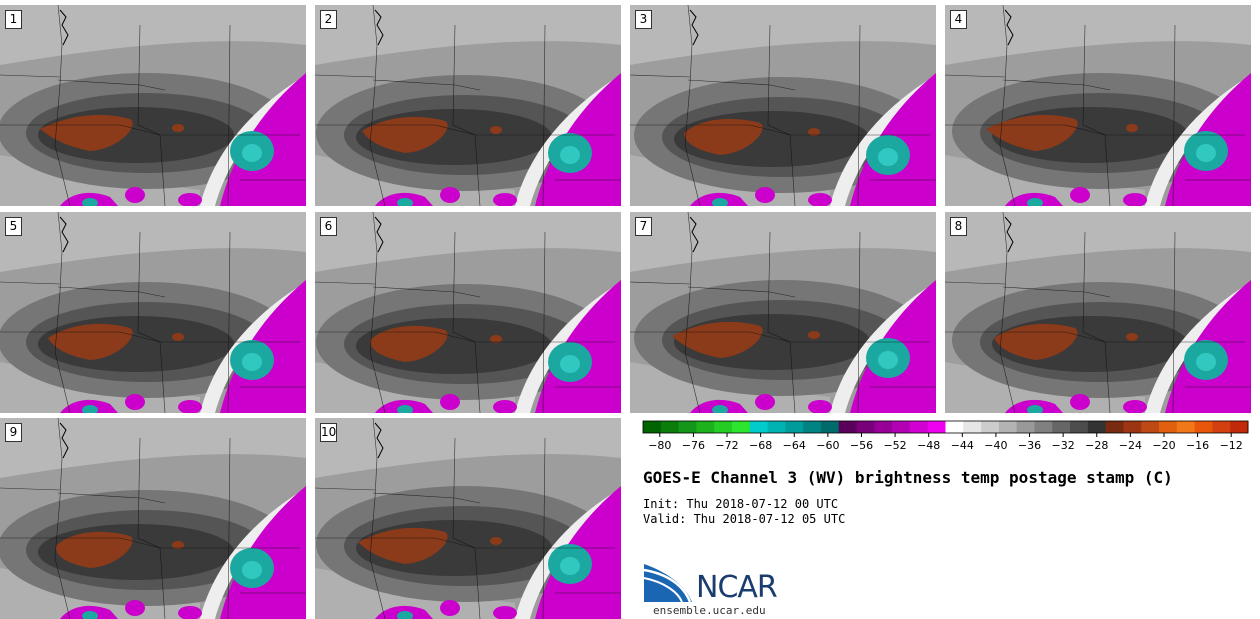 This screenshot has width=1260, height=619. I want to click on panel-number: 10, so click(328, 432).